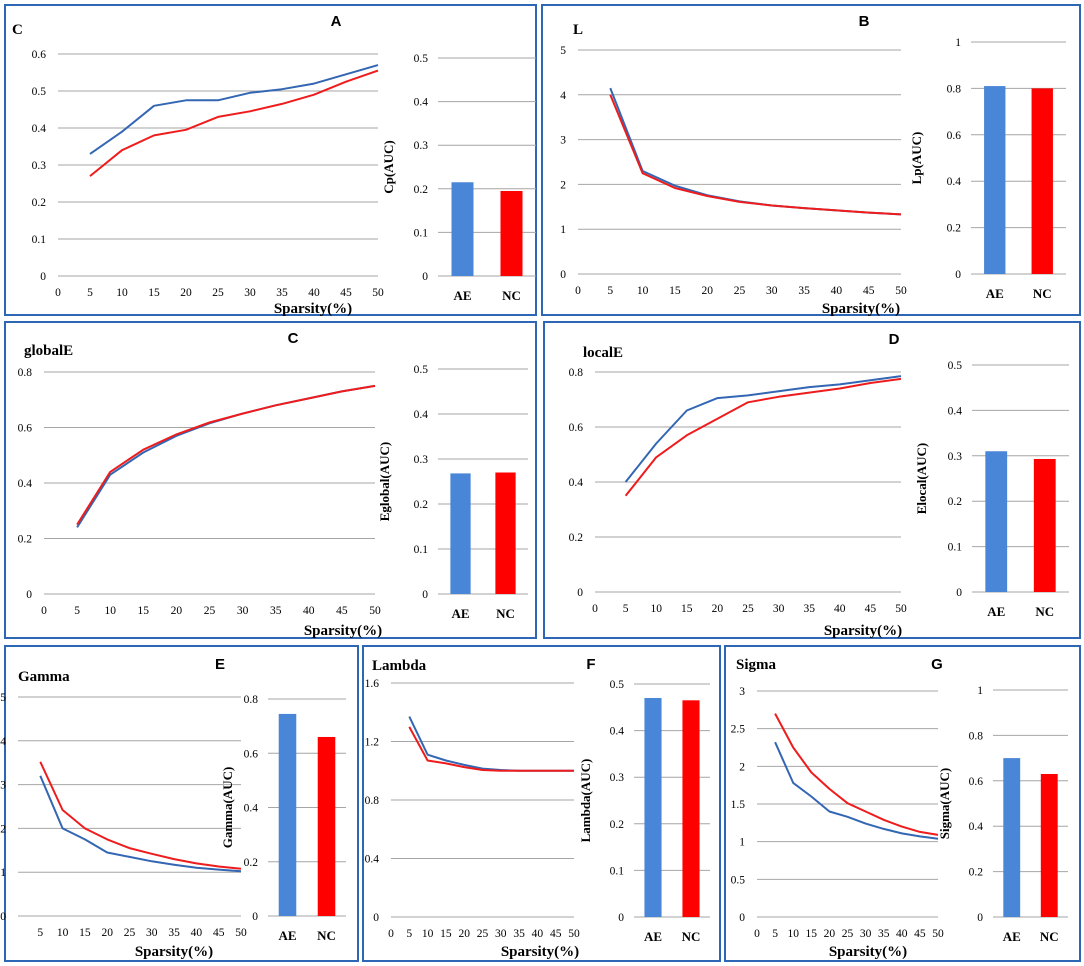 This screenshot has width=1084, height=966. Describe the element at coordinates (617, 732) in the screenshot. I see `bar-y-tick-label: 0.4` at that location.